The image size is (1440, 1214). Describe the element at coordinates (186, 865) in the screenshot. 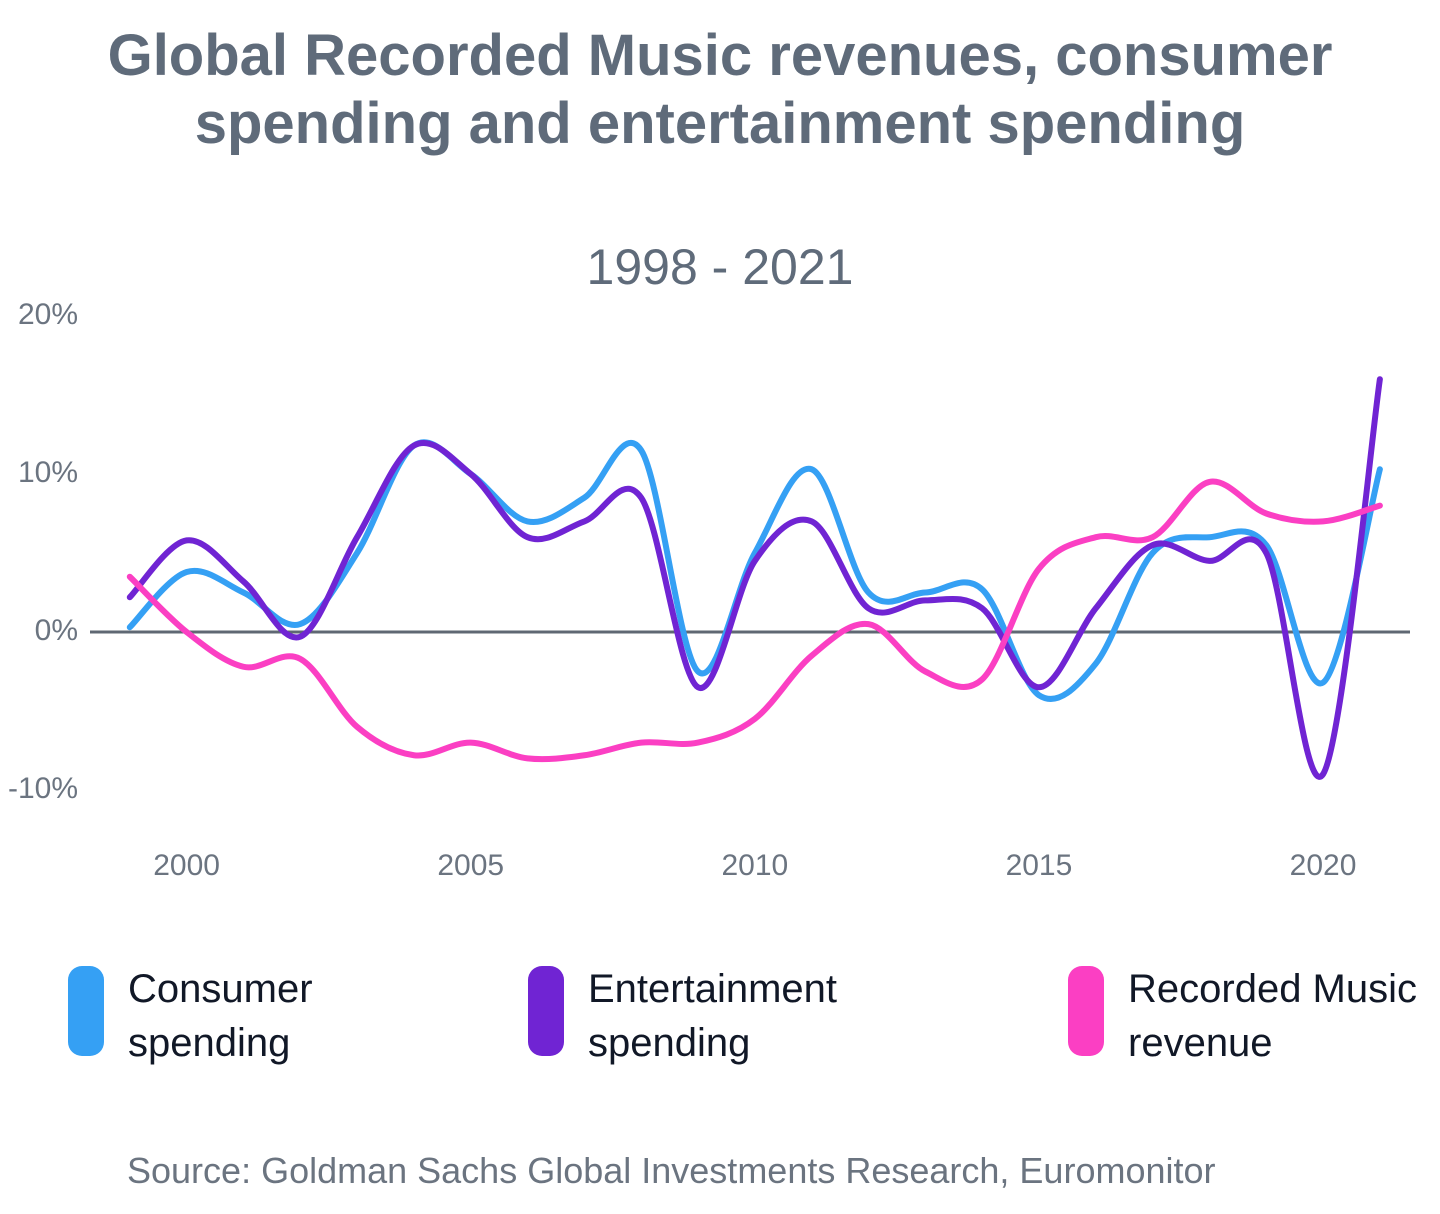

I see `x-tick-label: 2000` at that location.